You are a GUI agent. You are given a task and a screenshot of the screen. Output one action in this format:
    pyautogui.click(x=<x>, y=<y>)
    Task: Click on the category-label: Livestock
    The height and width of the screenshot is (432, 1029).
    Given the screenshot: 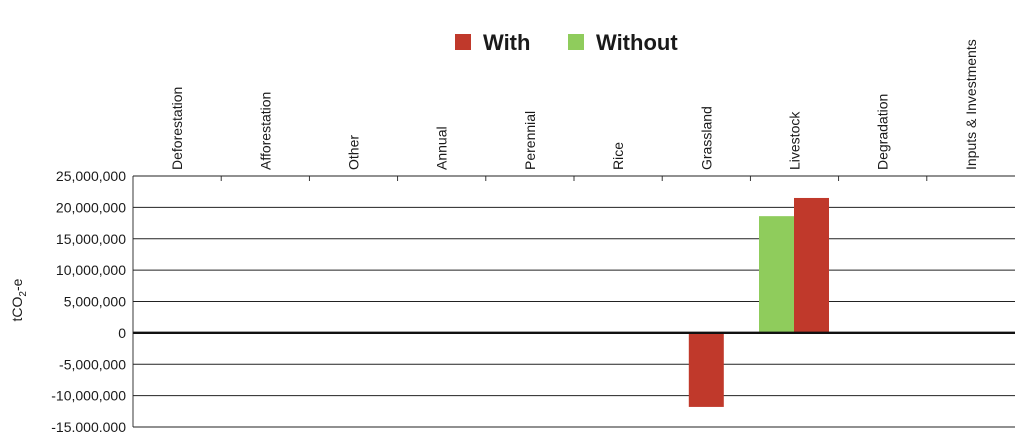 What is the action you would take?
    pyautogui.click(x=795, y=140)
    